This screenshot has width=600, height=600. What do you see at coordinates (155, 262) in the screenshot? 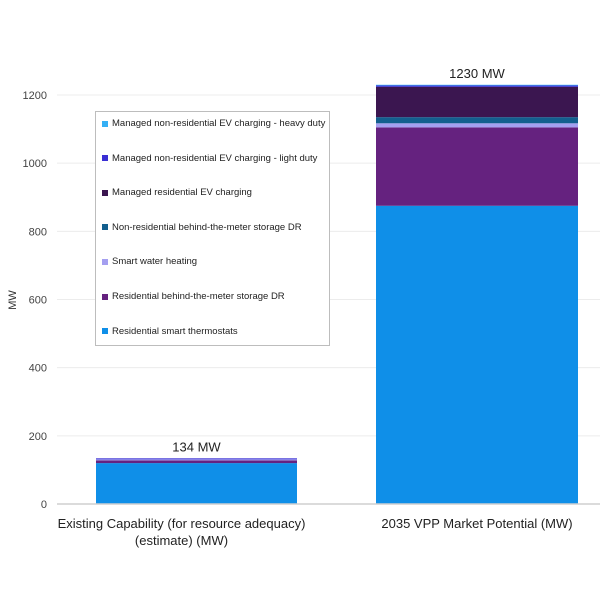
I see `legend-label: Smart water heating` at bounding box center [155, 262].